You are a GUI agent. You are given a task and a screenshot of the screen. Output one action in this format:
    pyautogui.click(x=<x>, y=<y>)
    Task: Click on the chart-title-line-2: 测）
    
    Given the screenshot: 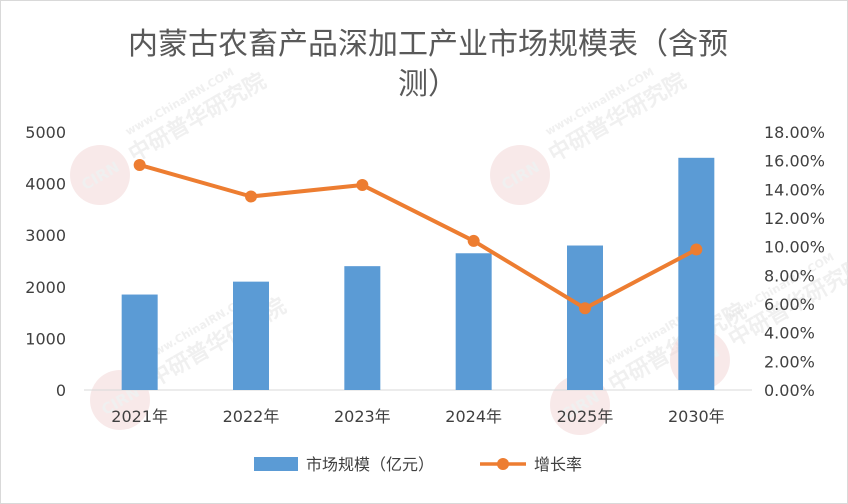 What is the action you would take?
    pyautogui.click(x=428, y=84)
    